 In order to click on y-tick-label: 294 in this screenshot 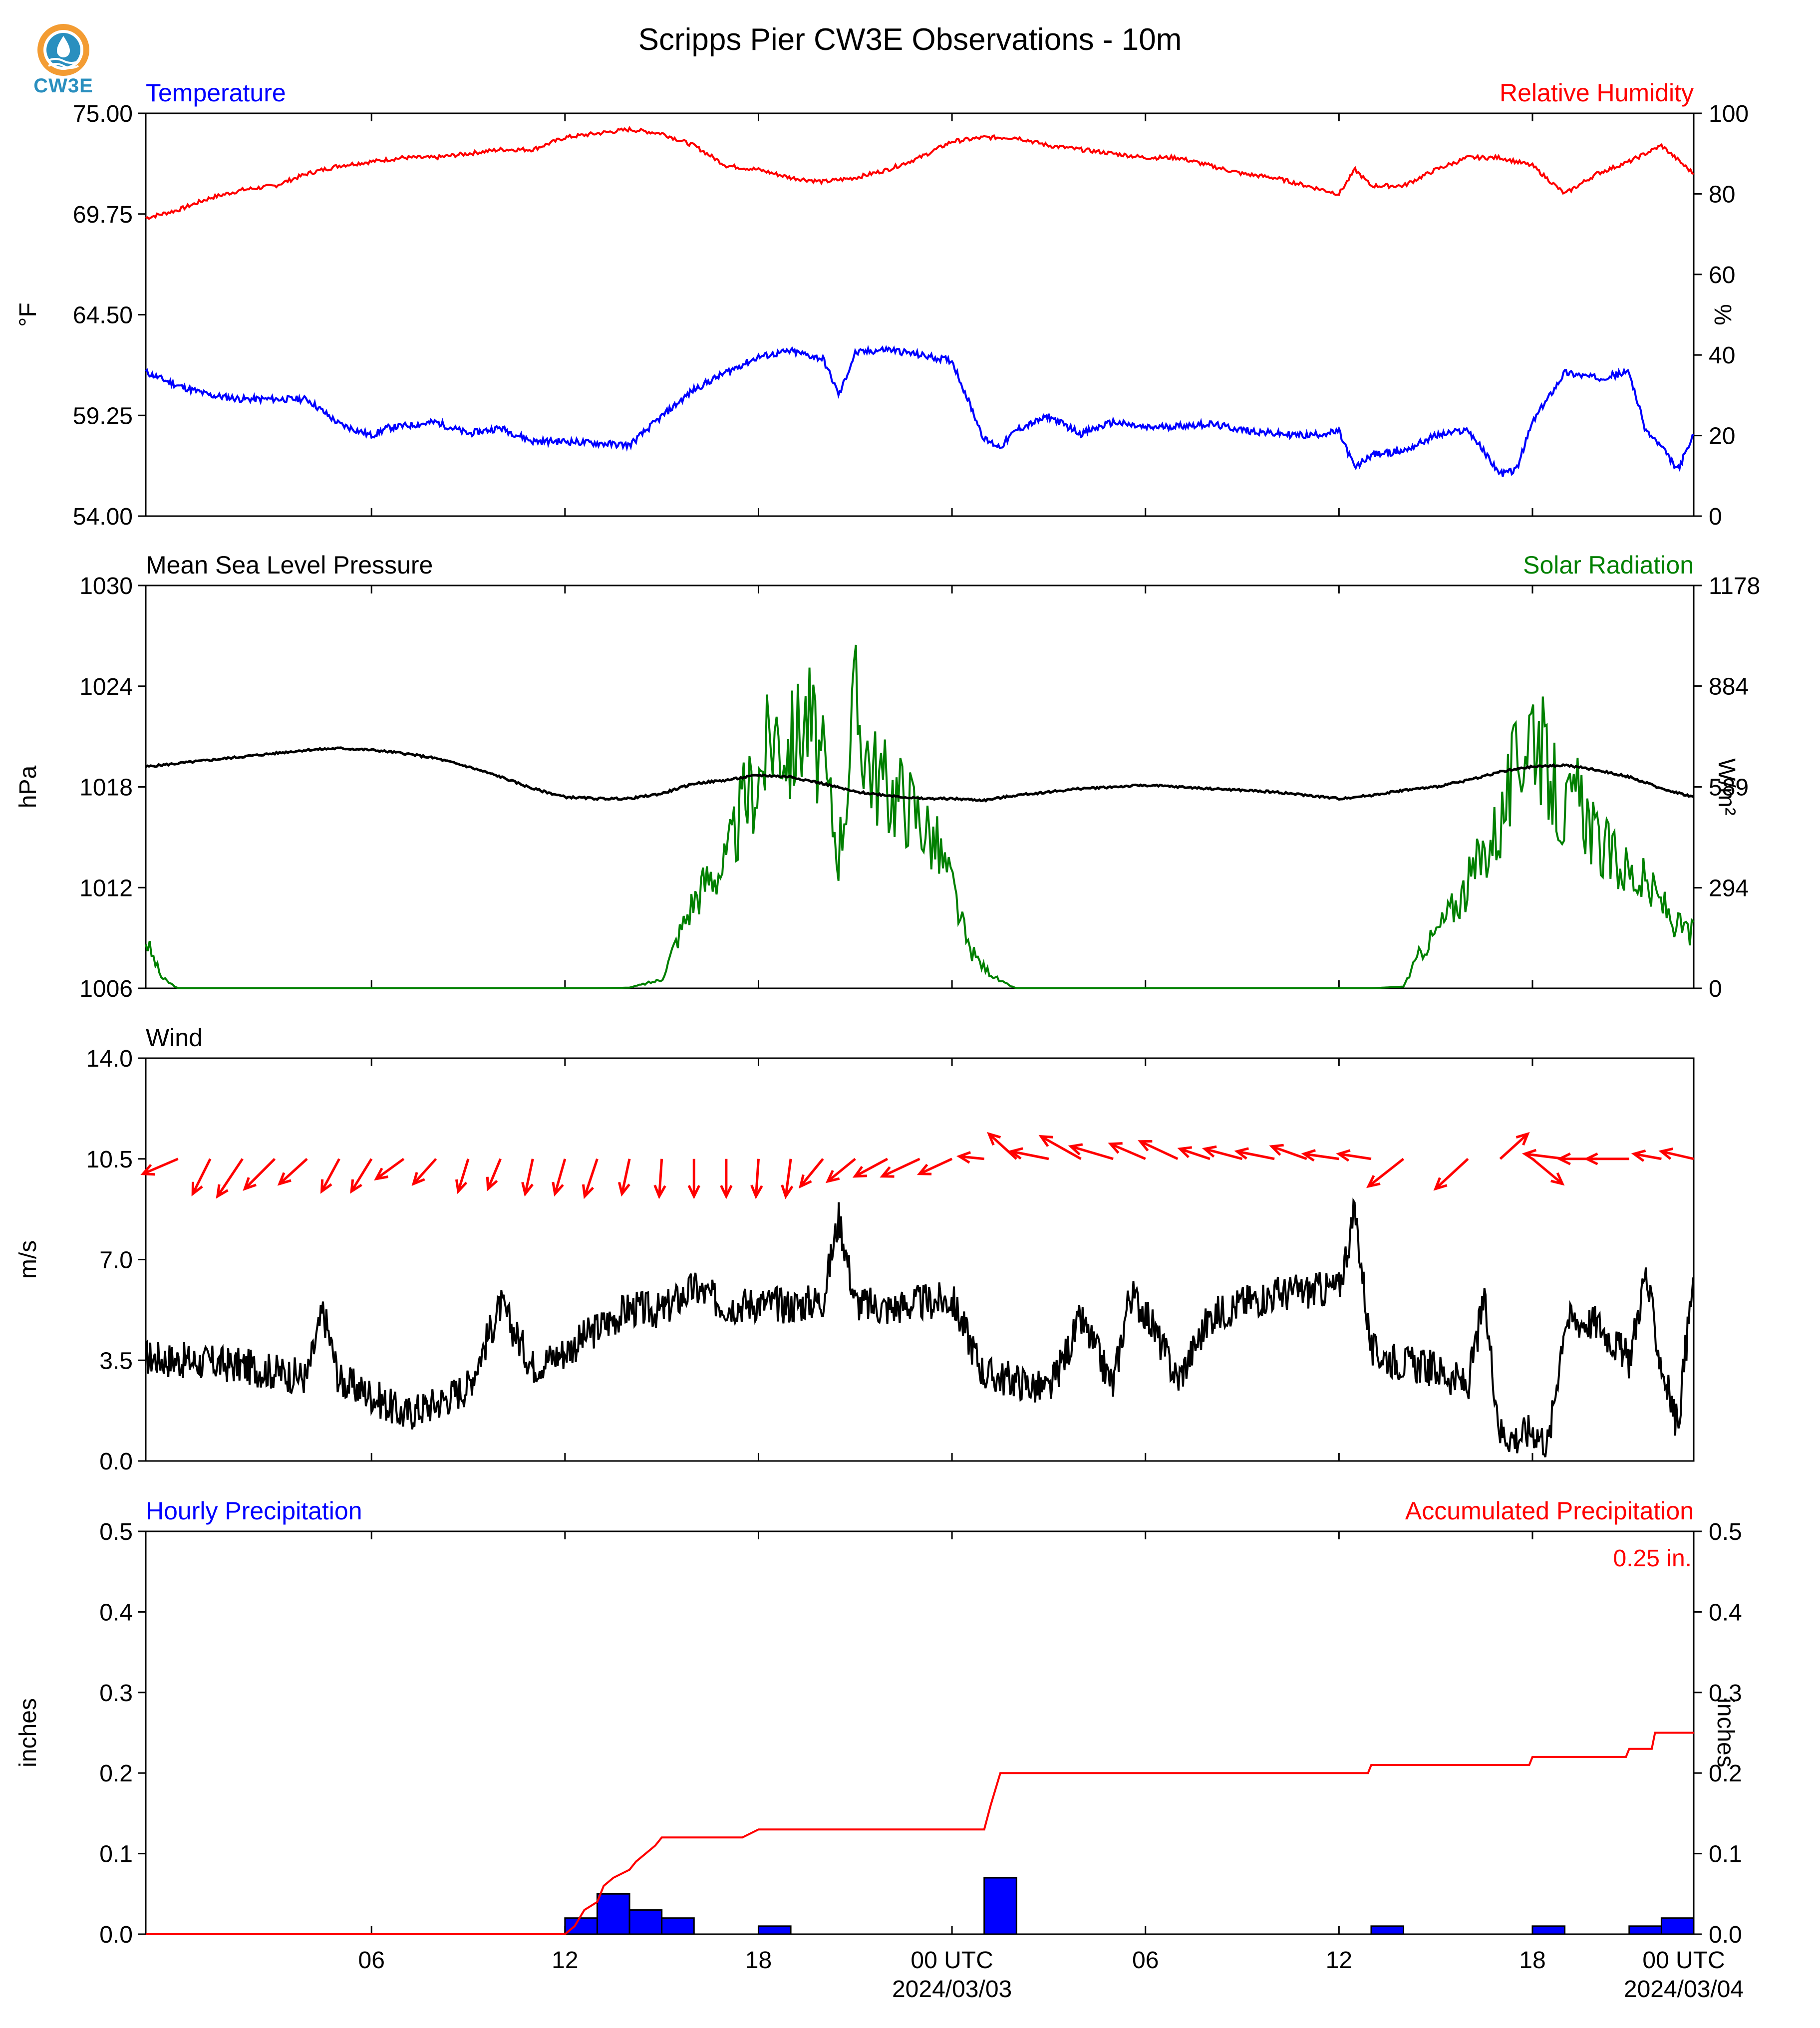, I will do `click(1729, 888)`.